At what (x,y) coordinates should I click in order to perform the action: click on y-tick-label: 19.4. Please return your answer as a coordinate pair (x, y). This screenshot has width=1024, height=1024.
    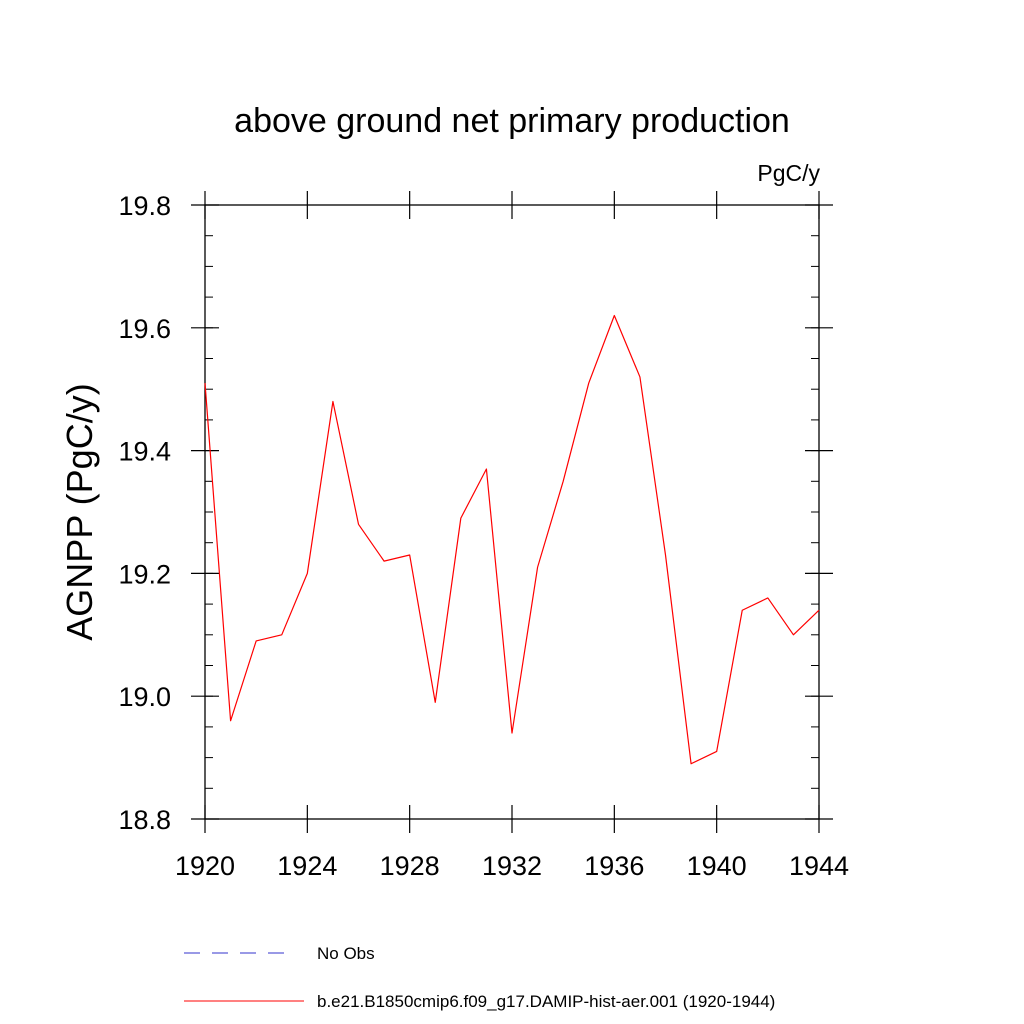
    Looking at the image, I should click on (144, 452).